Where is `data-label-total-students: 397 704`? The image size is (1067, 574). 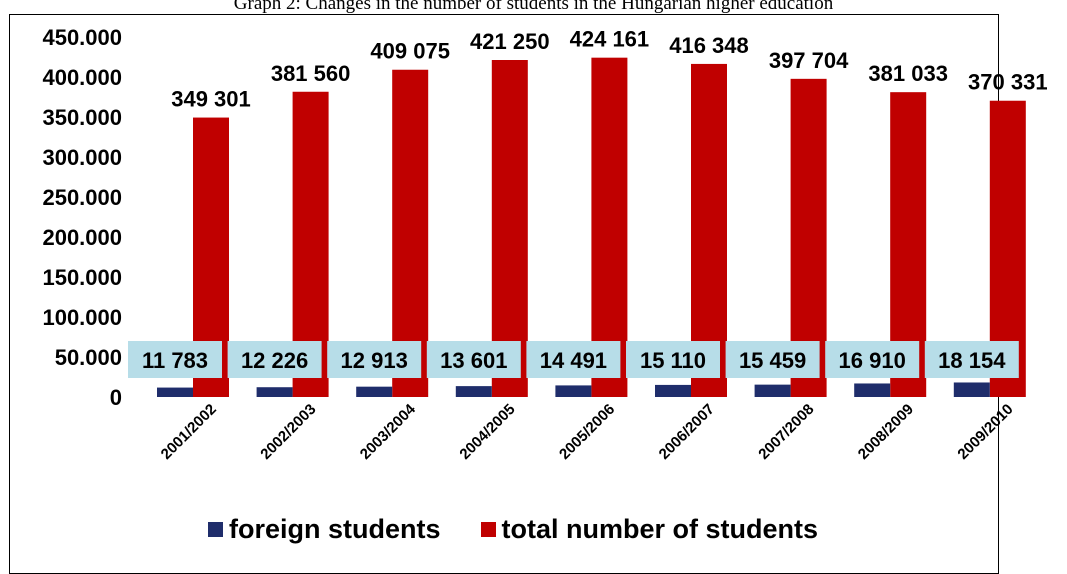 data-label-total-students: 397 704 is located at coordinates (809, 60).